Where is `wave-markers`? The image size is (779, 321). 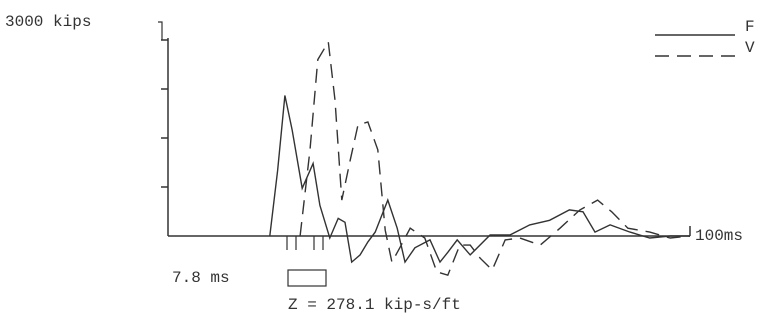 wave-markers is located at coordinates (305, 243).